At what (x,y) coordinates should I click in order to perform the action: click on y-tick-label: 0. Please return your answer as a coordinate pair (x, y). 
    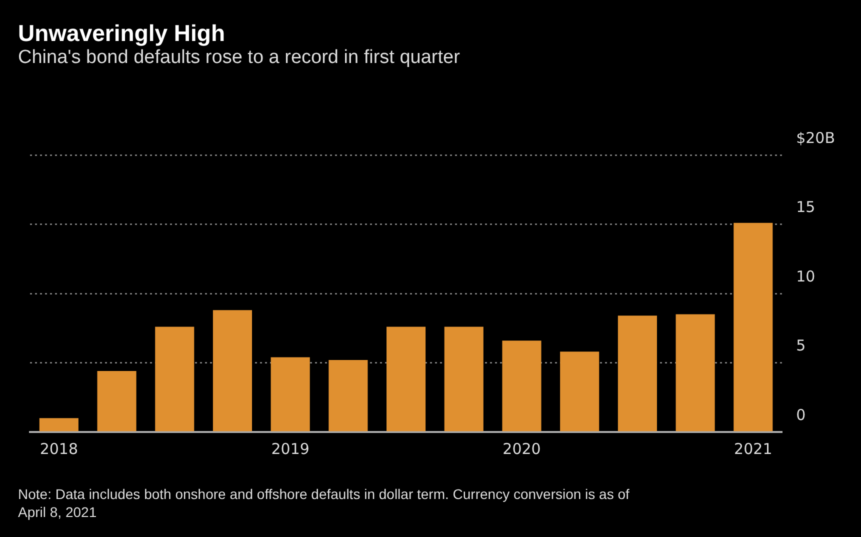
    Looking at the image, I should click on (801, 415).